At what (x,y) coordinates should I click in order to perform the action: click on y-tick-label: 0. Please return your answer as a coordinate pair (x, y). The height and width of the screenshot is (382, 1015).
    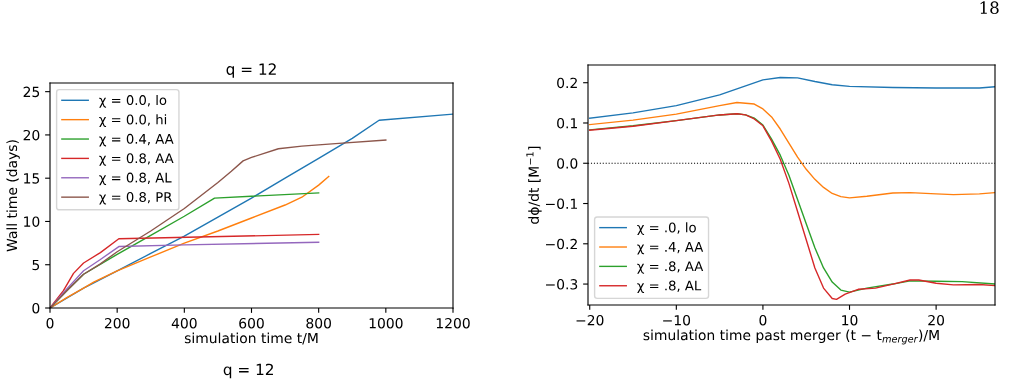
    Looking at the image, I should click on (36, 308).